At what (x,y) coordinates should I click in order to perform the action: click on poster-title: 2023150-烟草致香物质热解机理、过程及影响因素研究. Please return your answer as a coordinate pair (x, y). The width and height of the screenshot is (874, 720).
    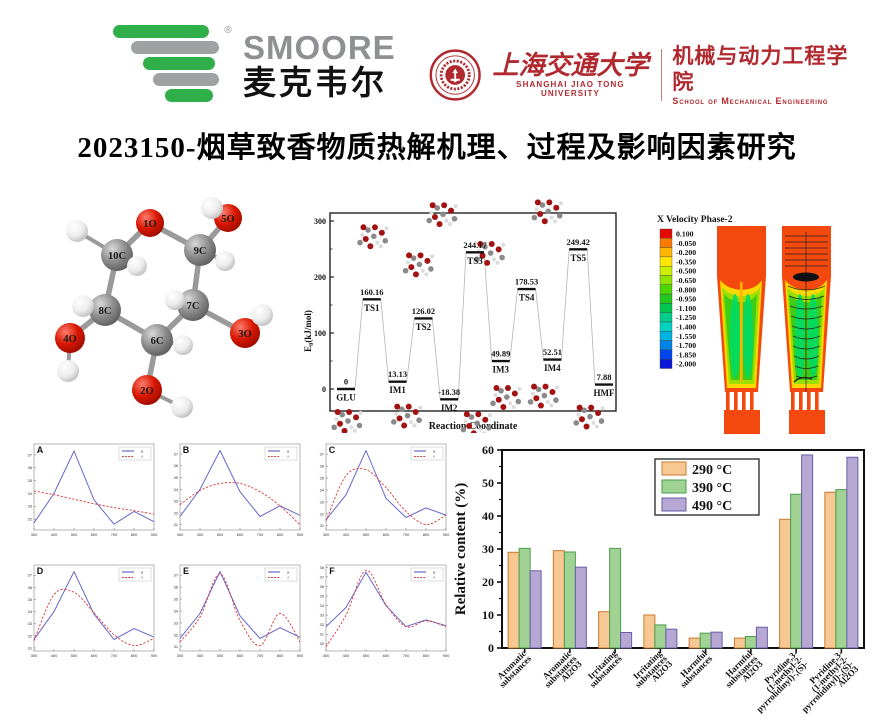
    Looking at the image, I should click on (437, 148).